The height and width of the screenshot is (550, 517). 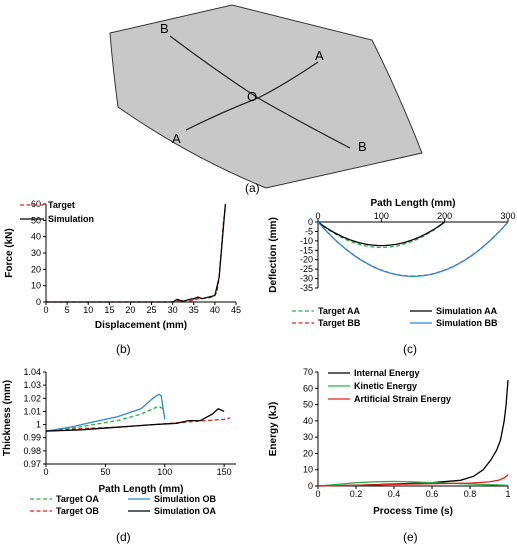 I want to click on chart-b-y-tick-label-3: 30, so click(x=36, y=253).